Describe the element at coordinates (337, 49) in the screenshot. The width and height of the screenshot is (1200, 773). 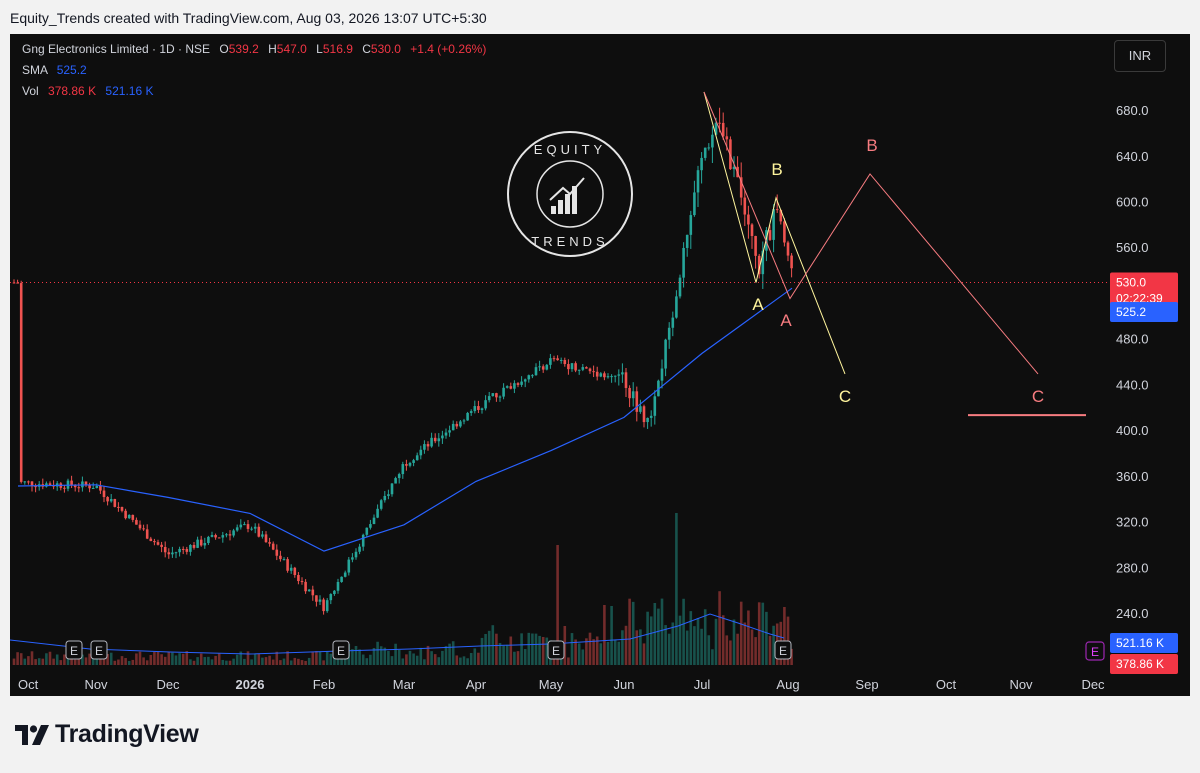
I see `low-value: 516.9` at that location.